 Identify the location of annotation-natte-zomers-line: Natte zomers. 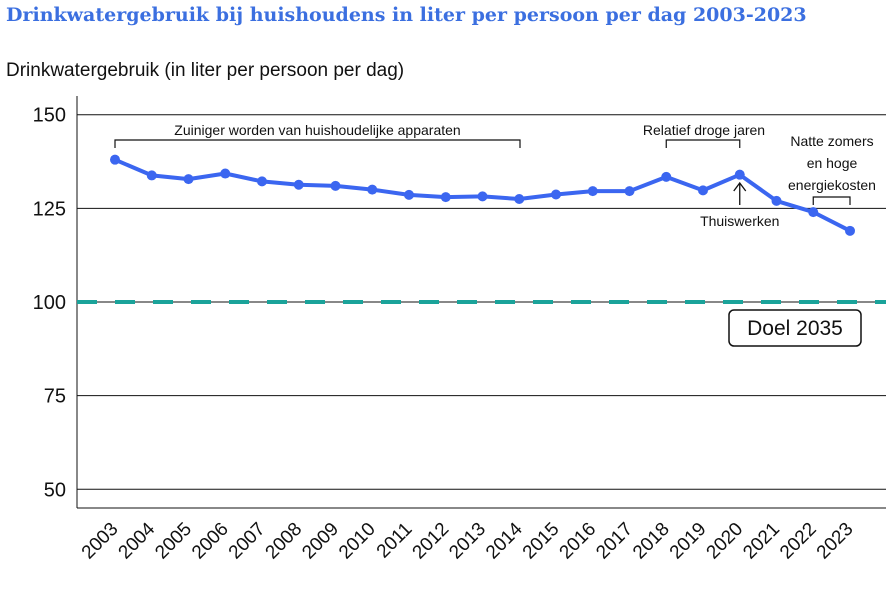
(831, 141).